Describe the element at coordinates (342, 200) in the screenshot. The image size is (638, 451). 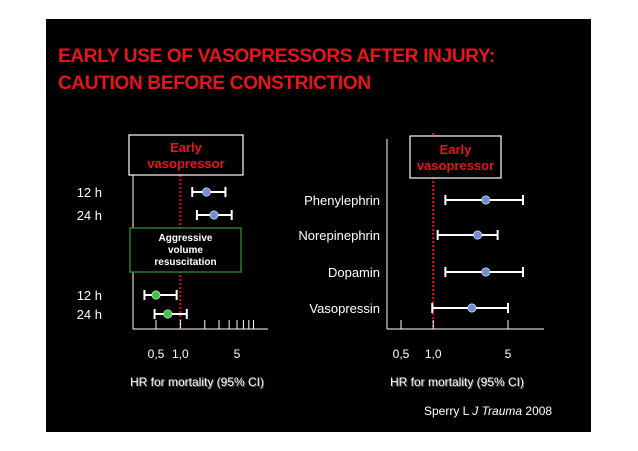
I see `right-s0-p0-label: Phenylephrin` at that location.